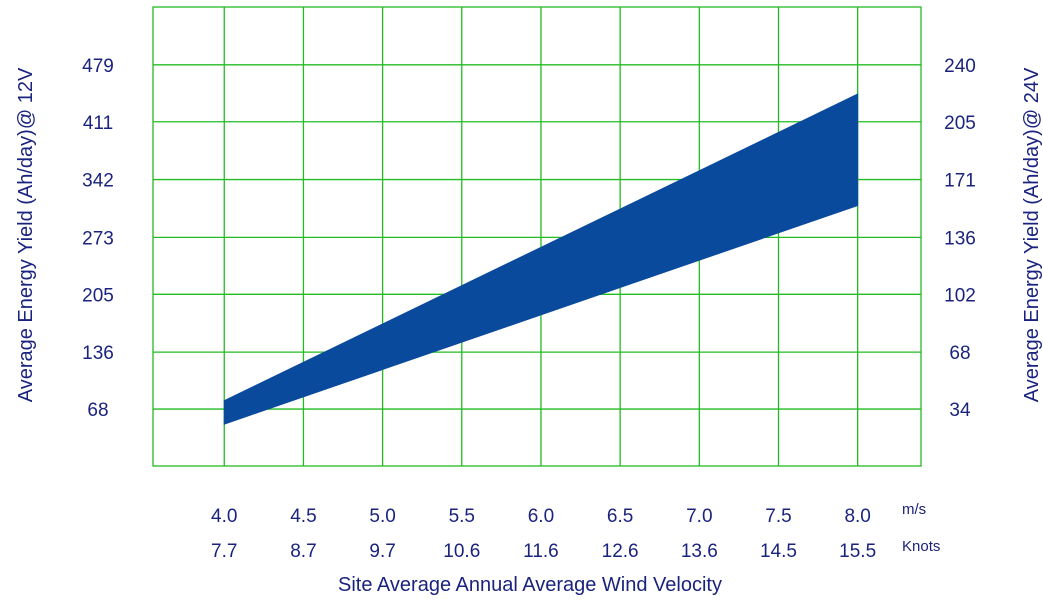 The height and width of the screenshot is (603, 1043). Describe the element at coordinates (857, 551) in the screenshot. I see `x-tick-label-knots: 15.5` at that location.